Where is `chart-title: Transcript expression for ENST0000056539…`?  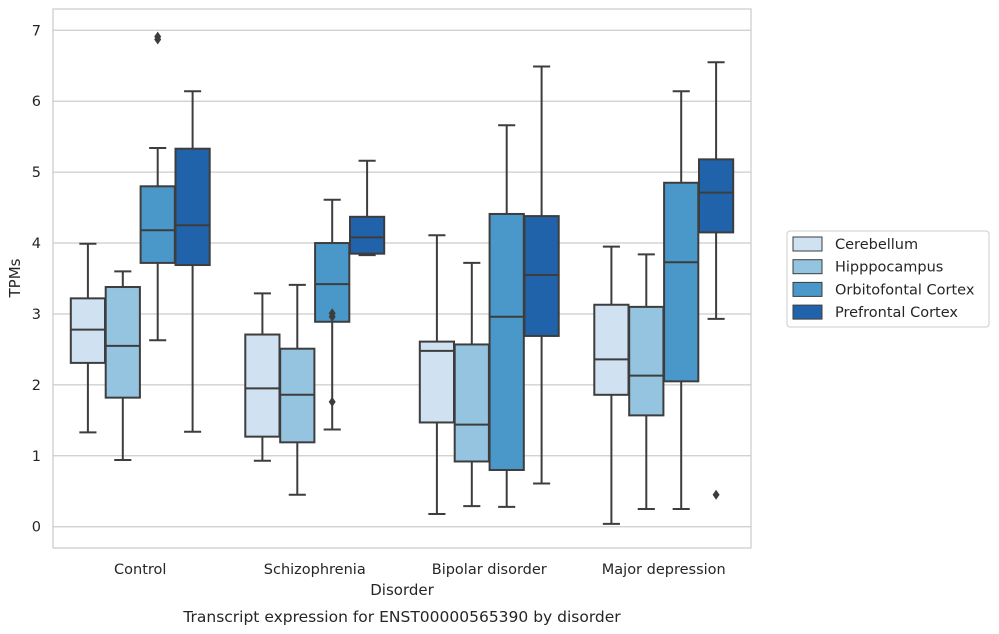
chart-title: Transcript expression for ENST0000056539… is located at coordinates (401, 617).